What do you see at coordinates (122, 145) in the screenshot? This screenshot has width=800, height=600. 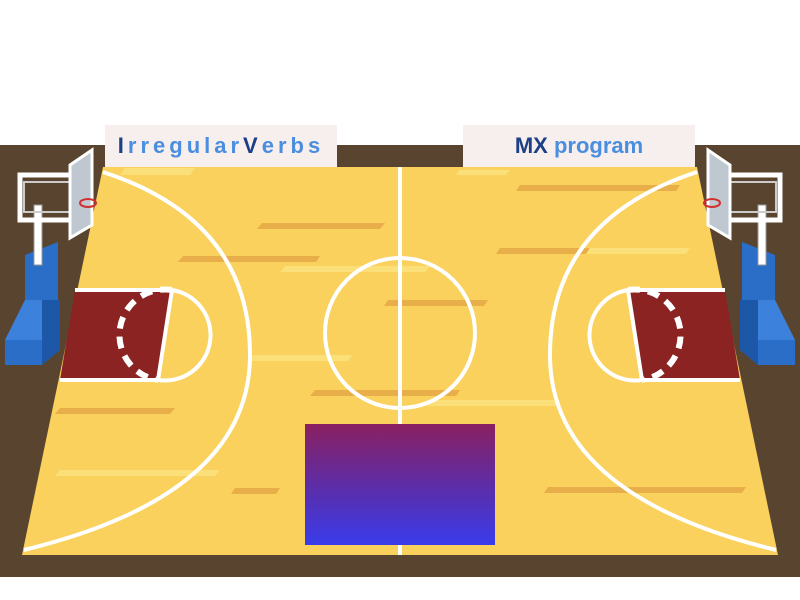 I see `title-left-initial-1: I` at bounding box center [122, 145].